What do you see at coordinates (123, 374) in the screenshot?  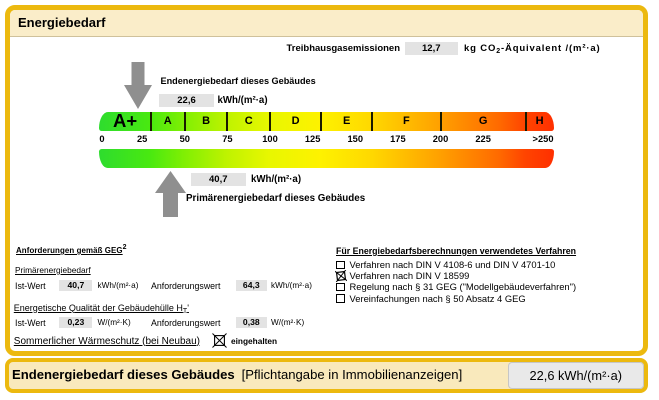 I see `footer-label-main: Endenergiebedarf dieses Gebäudes` at bounding box center [123, 374].